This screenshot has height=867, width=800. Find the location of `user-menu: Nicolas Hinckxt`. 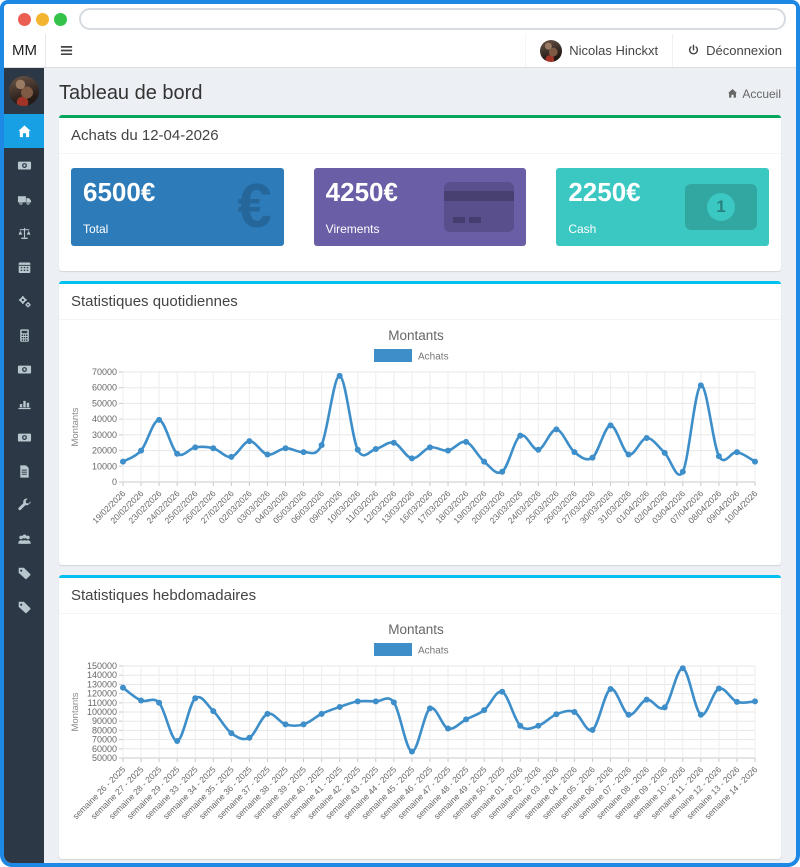

user-menu: Nicolas Hinckxt is located at coordinates (598, 50).